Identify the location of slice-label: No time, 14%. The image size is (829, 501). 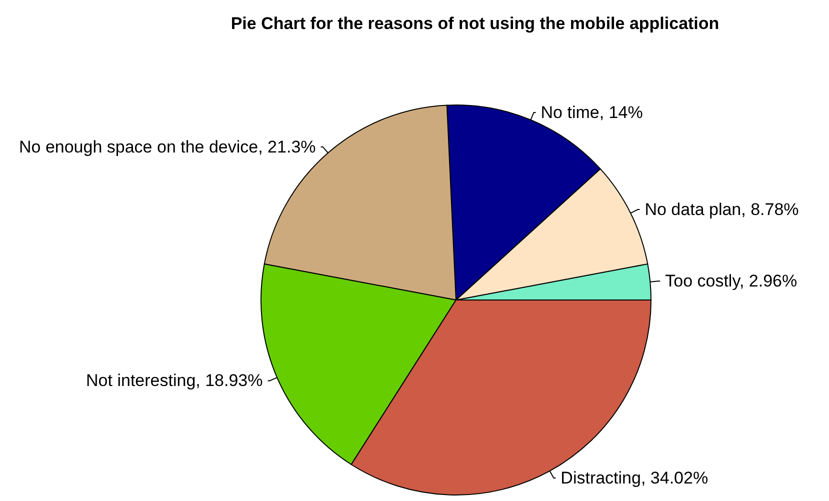
(591, 112).